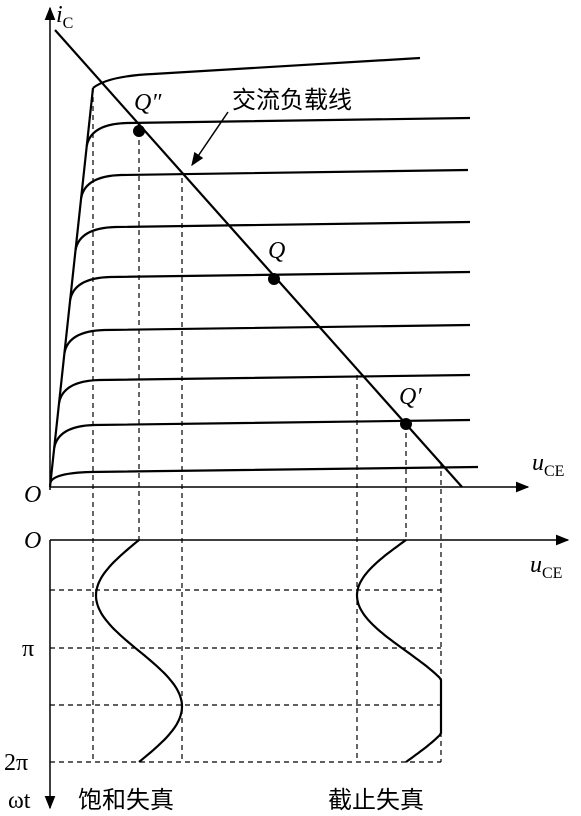 The image size is (581, 816). What do you see at coordinates (126, 800) in the screenshot?
I see `caption: 饱和失真` at bounding box center [126, 800].